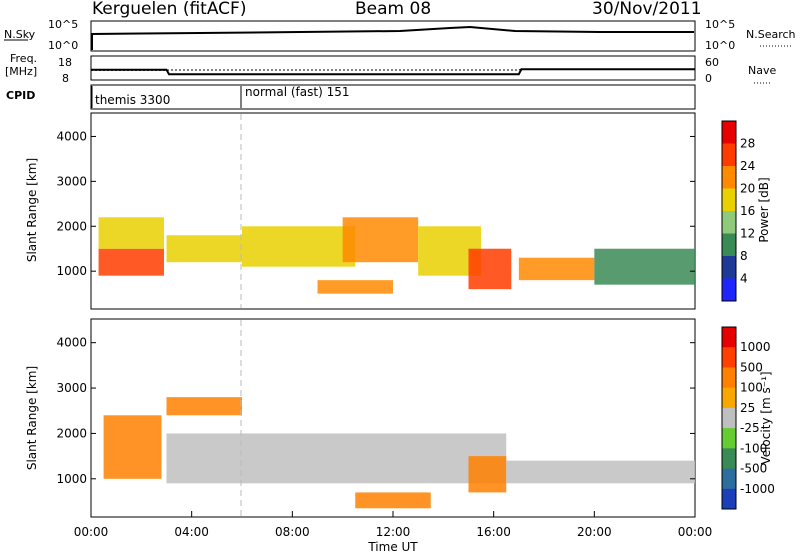 Image resolution: width=800 pixels, height=554 pixels. I want to click on time-axis: 00:00 04:00 08:00 12:00 16:00 20:00 00:00, so click(393, 525).